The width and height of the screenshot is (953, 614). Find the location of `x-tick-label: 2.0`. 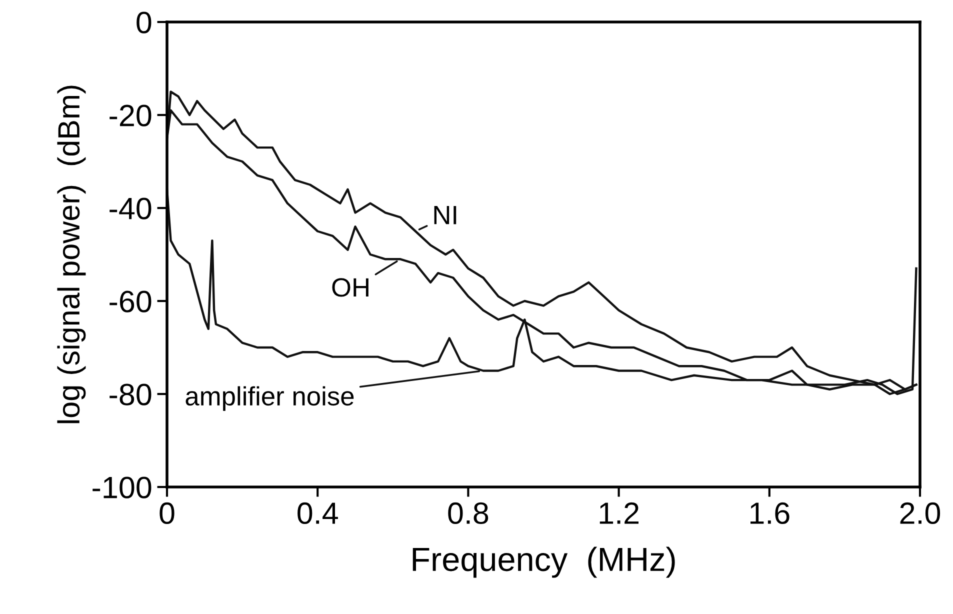

x-tick-label: 2.0 is located at coordinates (920, 513).